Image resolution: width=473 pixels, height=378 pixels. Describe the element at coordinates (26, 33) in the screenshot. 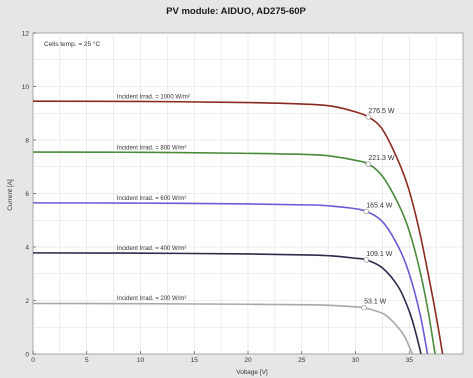

I see `y-tick-label: 12` at that location.